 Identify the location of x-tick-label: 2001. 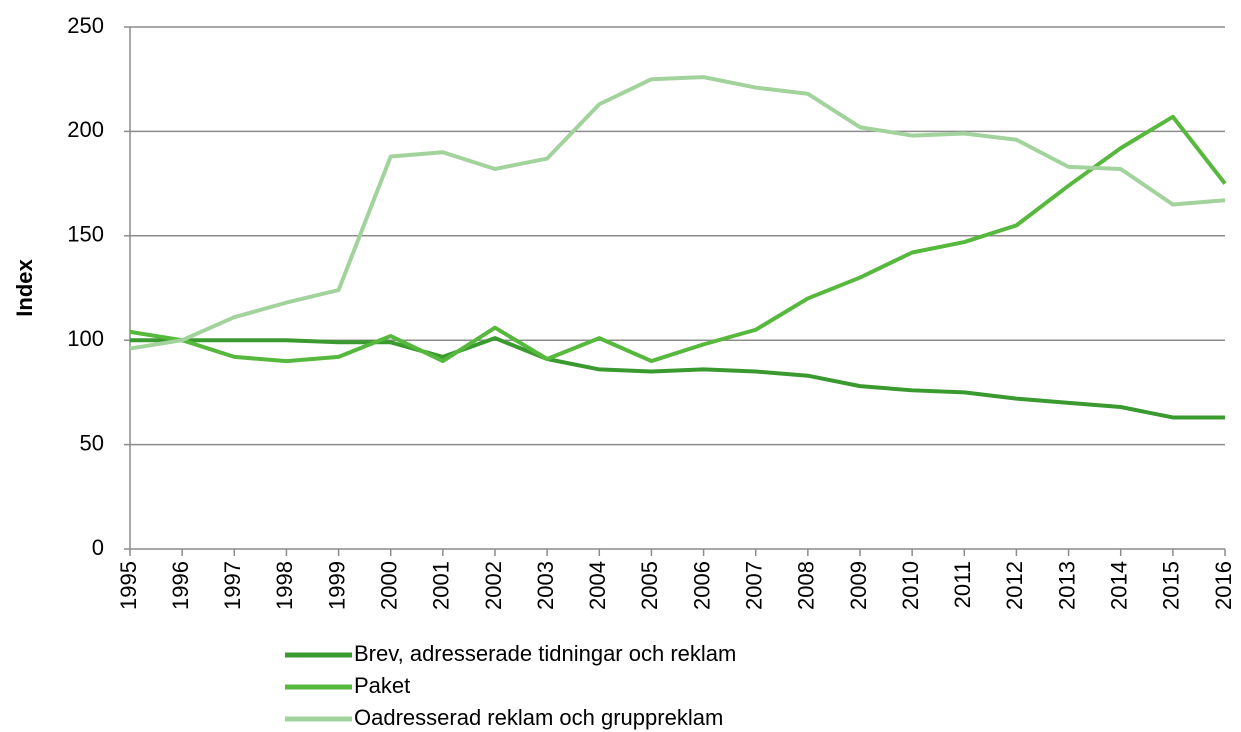
(441, 585).